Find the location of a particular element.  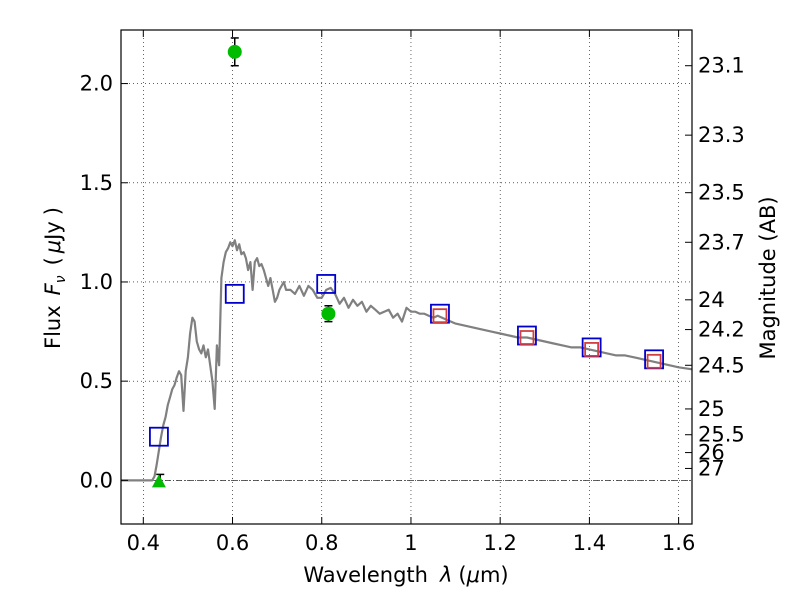

mag-tick-label: 24 is located at coordinates (711, 300).